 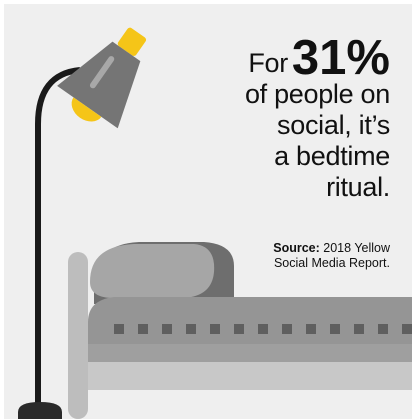 What do you see at coordinates (250, 376) in the screenshot?
I see `bed-base` at bounding box center [250, 376].